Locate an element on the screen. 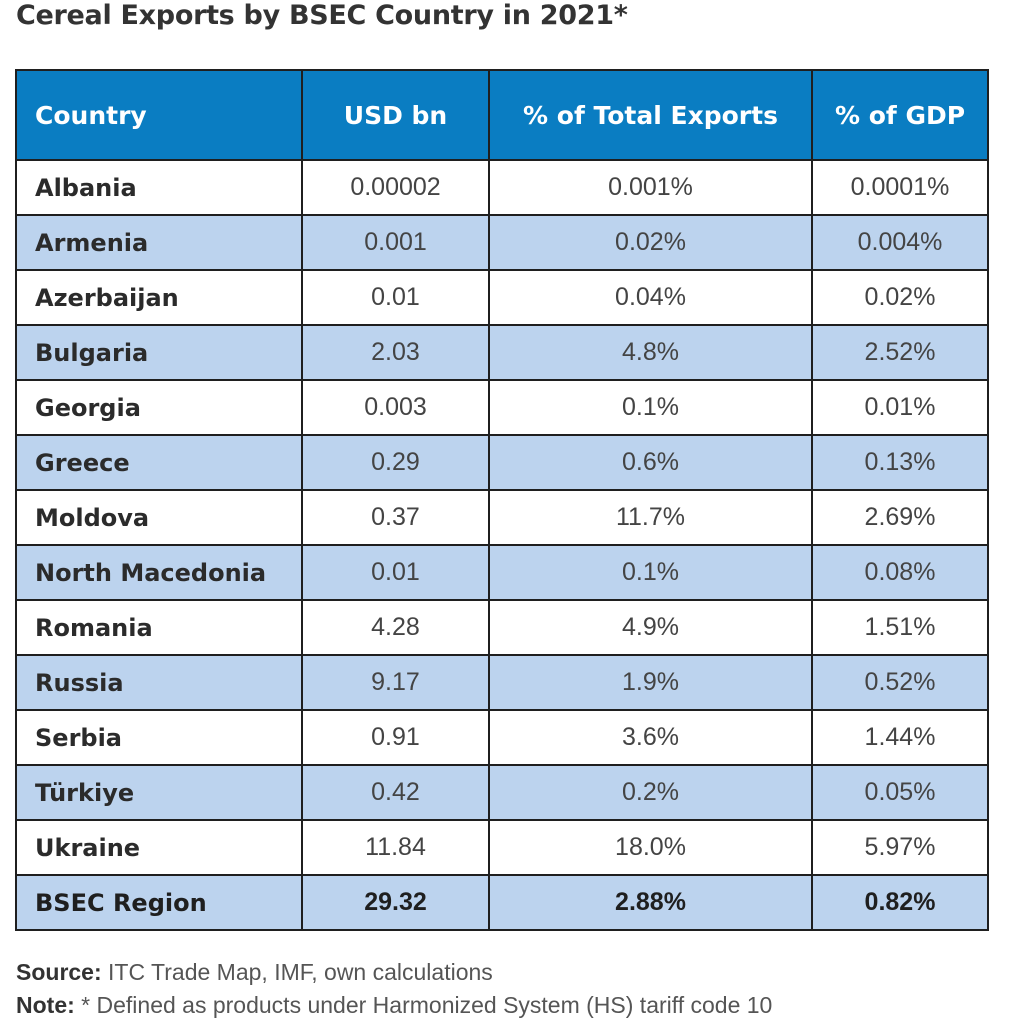 The image size is (1022, 1024). table-row: Greece 0.29 0.6% 0.13% is located at coordinates (502, 463).